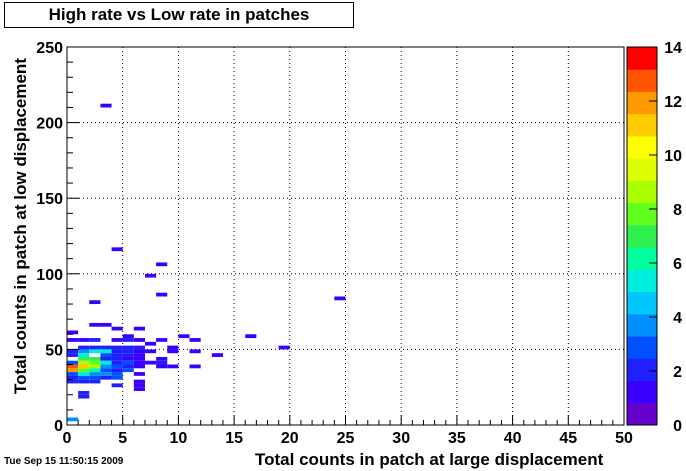 Image resolution: width=686 pixels, height=471 pixels. Describe the element at coordinates (54, 350) in the screenshot. I see `y-tick-label: 50` at that location.